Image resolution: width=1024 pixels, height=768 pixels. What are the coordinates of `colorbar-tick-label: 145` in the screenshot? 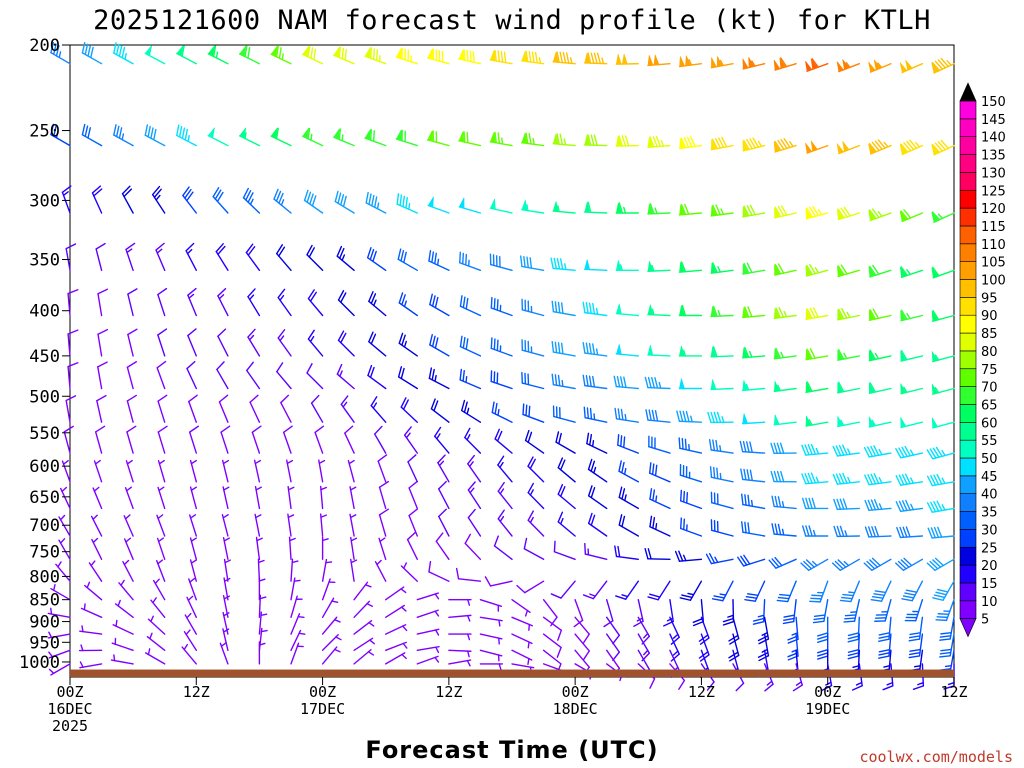 It's located at (993, 120).